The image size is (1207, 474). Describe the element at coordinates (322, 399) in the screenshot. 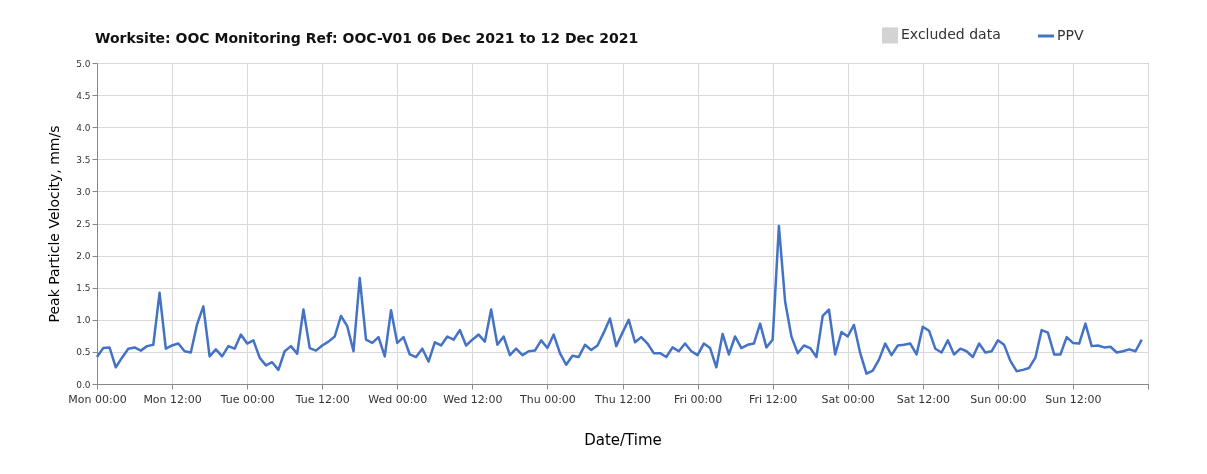

I see `x-tick-label: Tue 12:00` at that location.